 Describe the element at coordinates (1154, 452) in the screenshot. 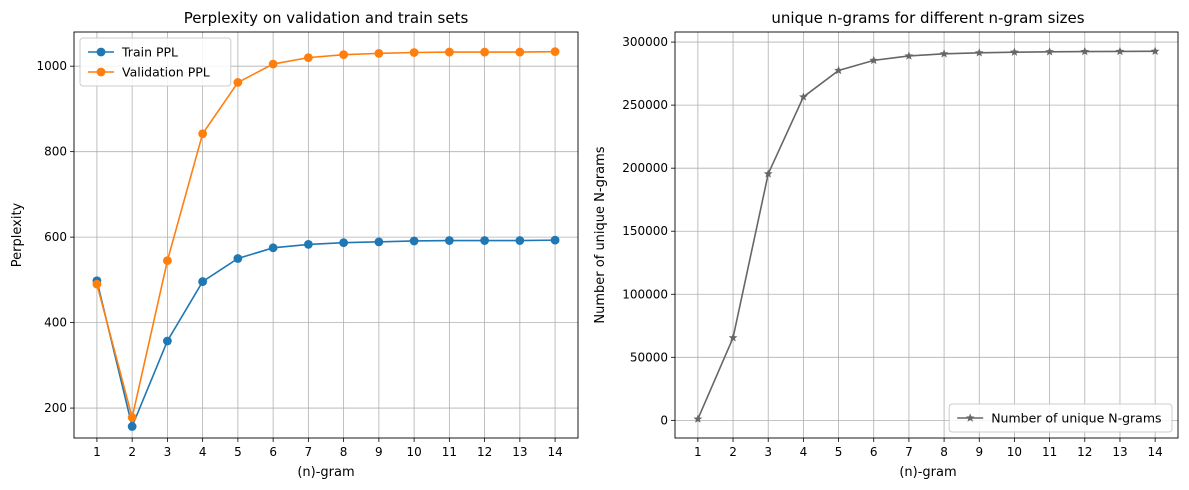

I see `unique-ngrams-x-tick-label: 14` at that location.